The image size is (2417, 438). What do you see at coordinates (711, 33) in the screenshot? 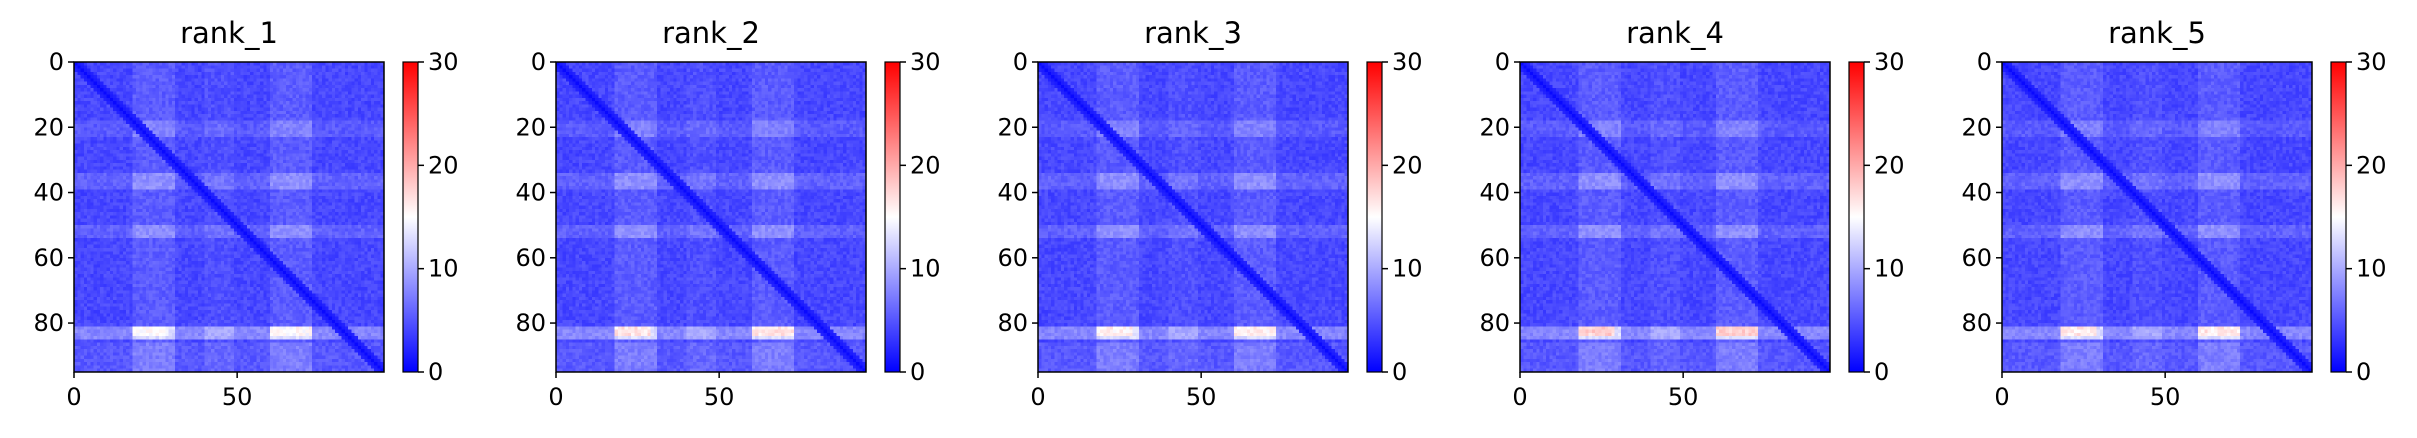
I see `panel-title: rank_2` at bounding box center [711, 33].